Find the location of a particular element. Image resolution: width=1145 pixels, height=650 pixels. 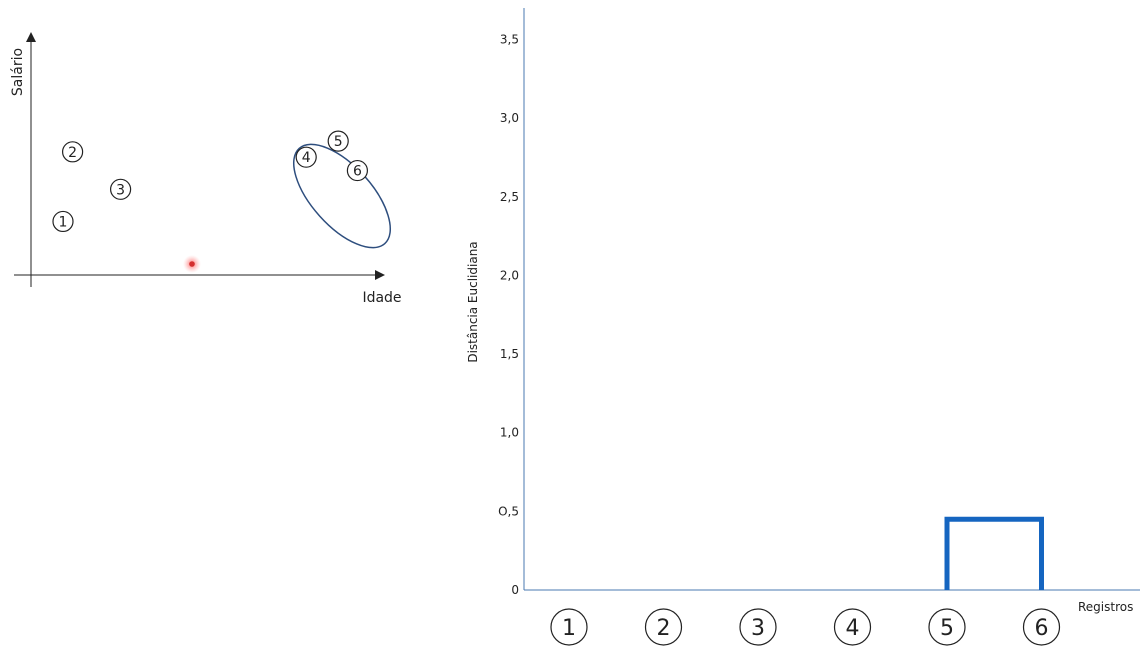

dendrogram-category-6: 6 is located at coordinates (1041, 627).